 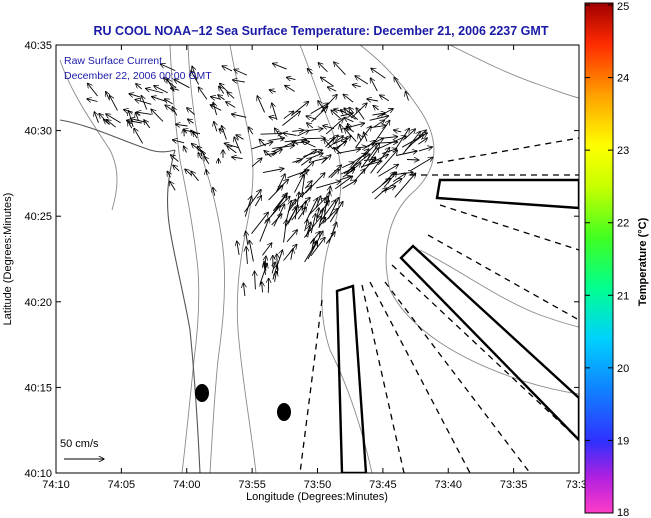 What do you see at coordinates (79, 444) in the screenshot?
I see `scale-label: 50 cm/s` at bounding box center [79, 444].